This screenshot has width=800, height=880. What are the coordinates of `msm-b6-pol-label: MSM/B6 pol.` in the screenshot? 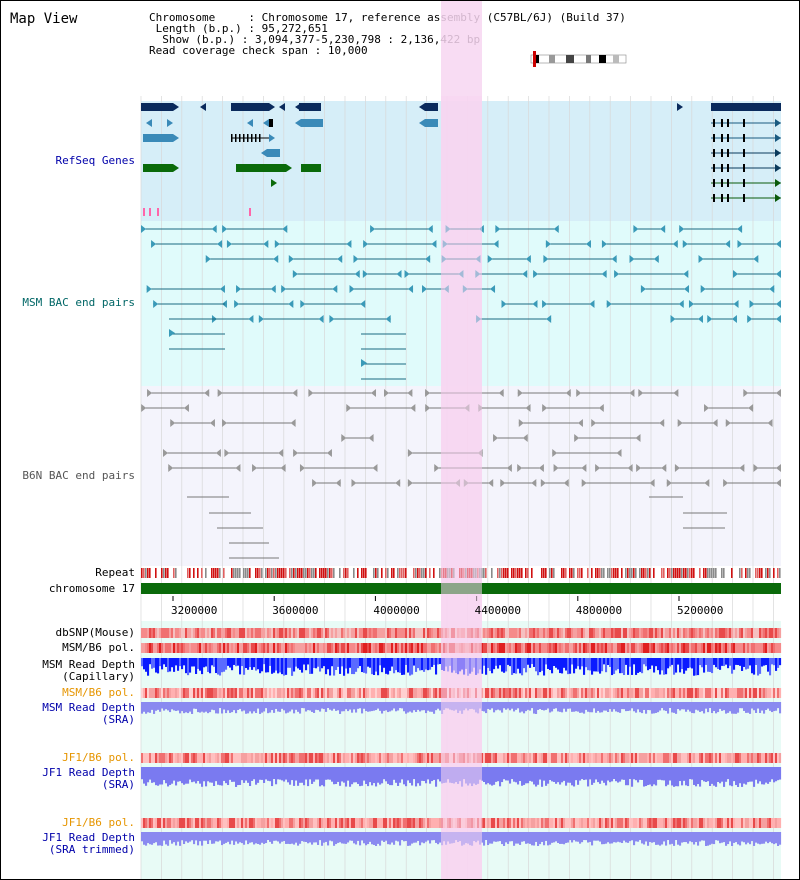 It's located at (98, 647).